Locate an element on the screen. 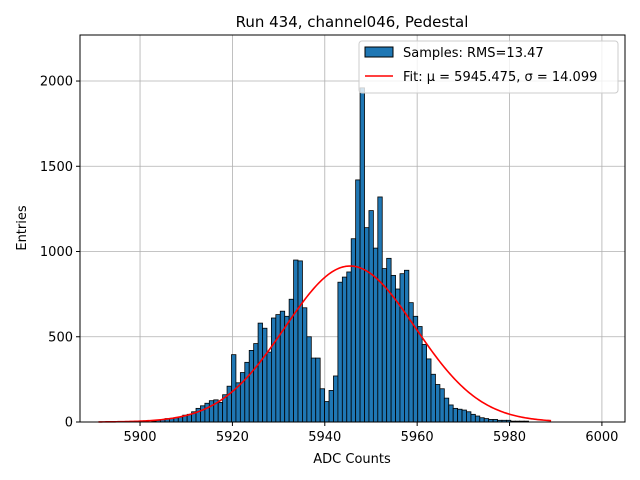 Image resolution: width=640 pixels, height=480 pixels. x-tick-label: 5980 is located at coordinates (509, 437).